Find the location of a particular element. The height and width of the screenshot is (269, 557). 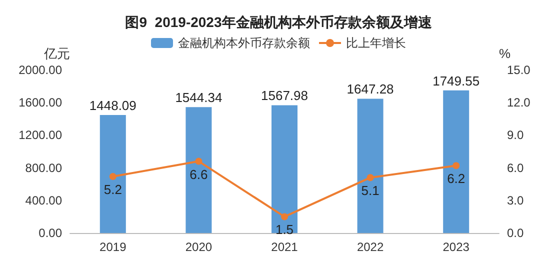

y2-tick-label: 12.0 is located at coordinates (519, 103).